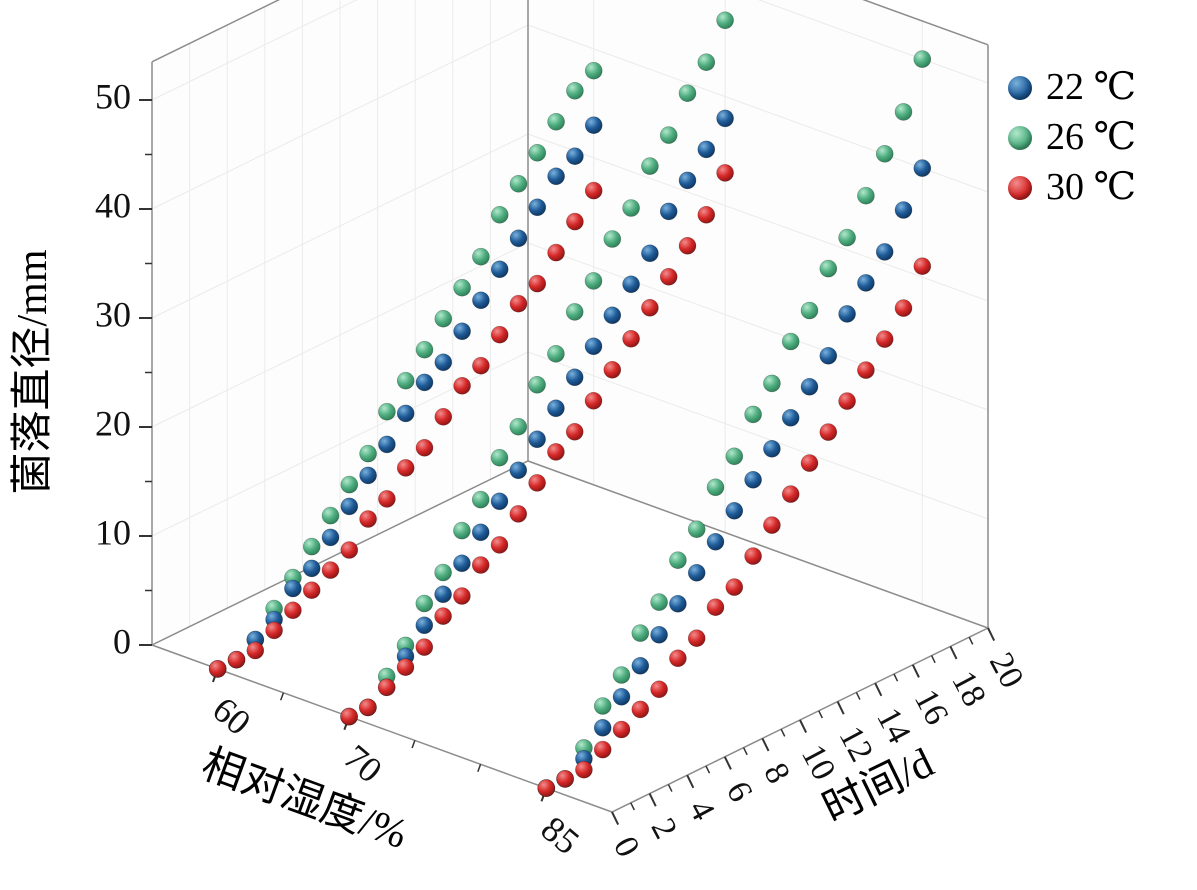 This screenshot has height=890, width=1197. What do you see at coordinates (818, 762) in the screenshot?
I see `z-tick-label: 10` at bounding box center [818, 762].